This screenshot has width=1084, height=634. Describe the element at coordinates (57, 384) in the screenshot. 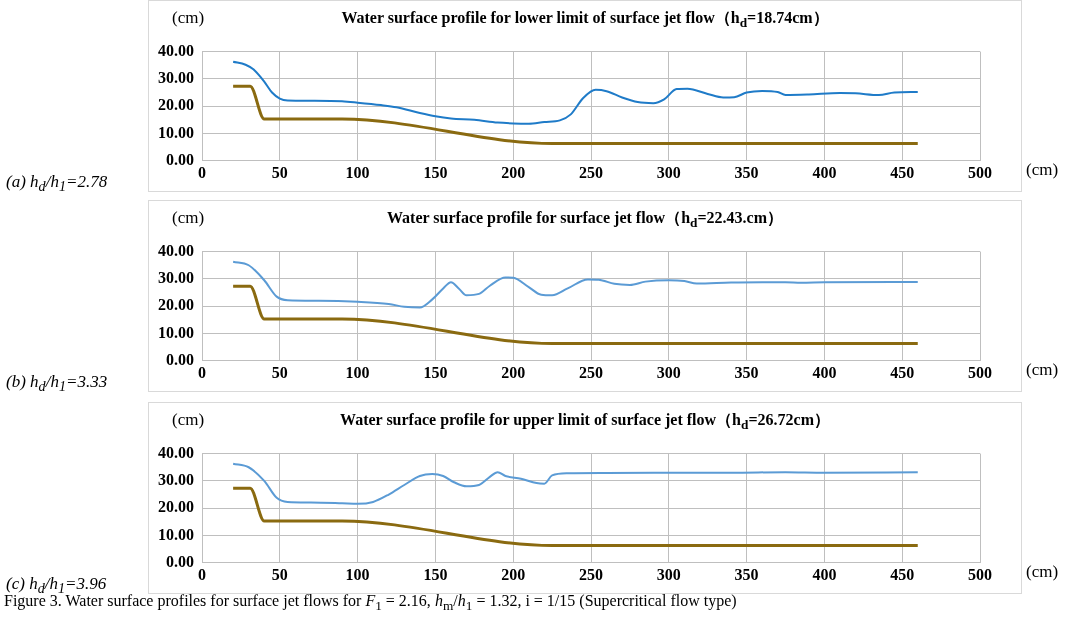

I see `text: (b) h$_{d}$/h$_{1}$=3.33` at that location.